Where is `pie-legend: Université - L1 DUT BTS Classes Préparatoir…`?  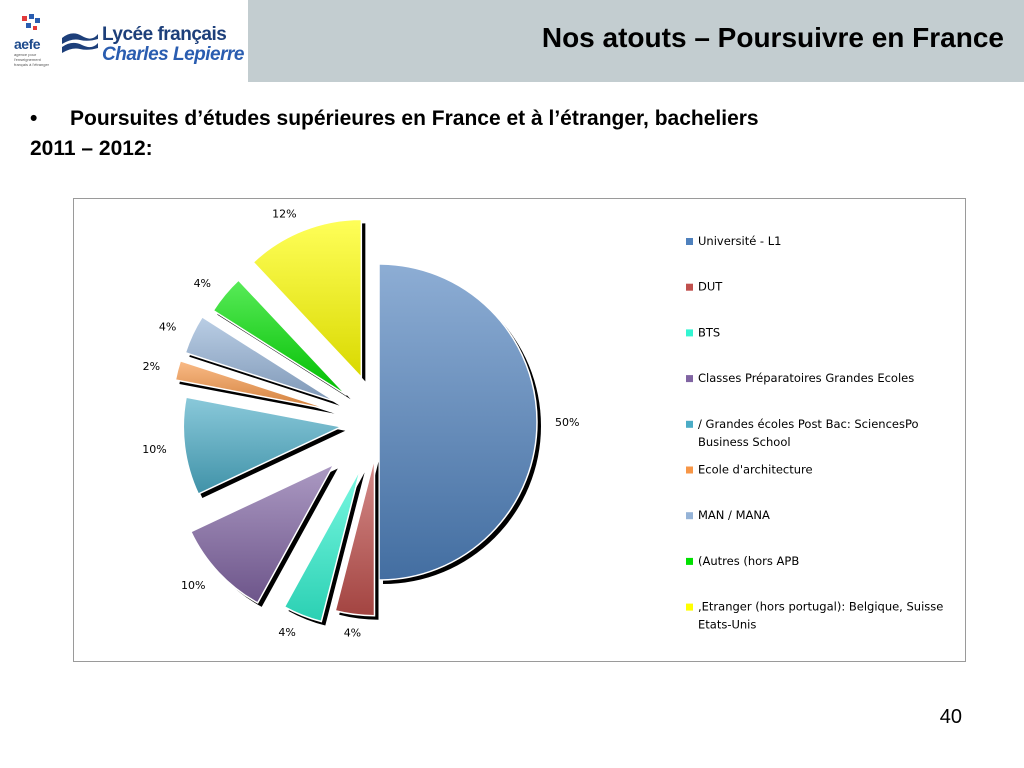 pie-legend: Université - L1 DUT BTS Classes Préparatoir… is located at coordinates (814, 433).